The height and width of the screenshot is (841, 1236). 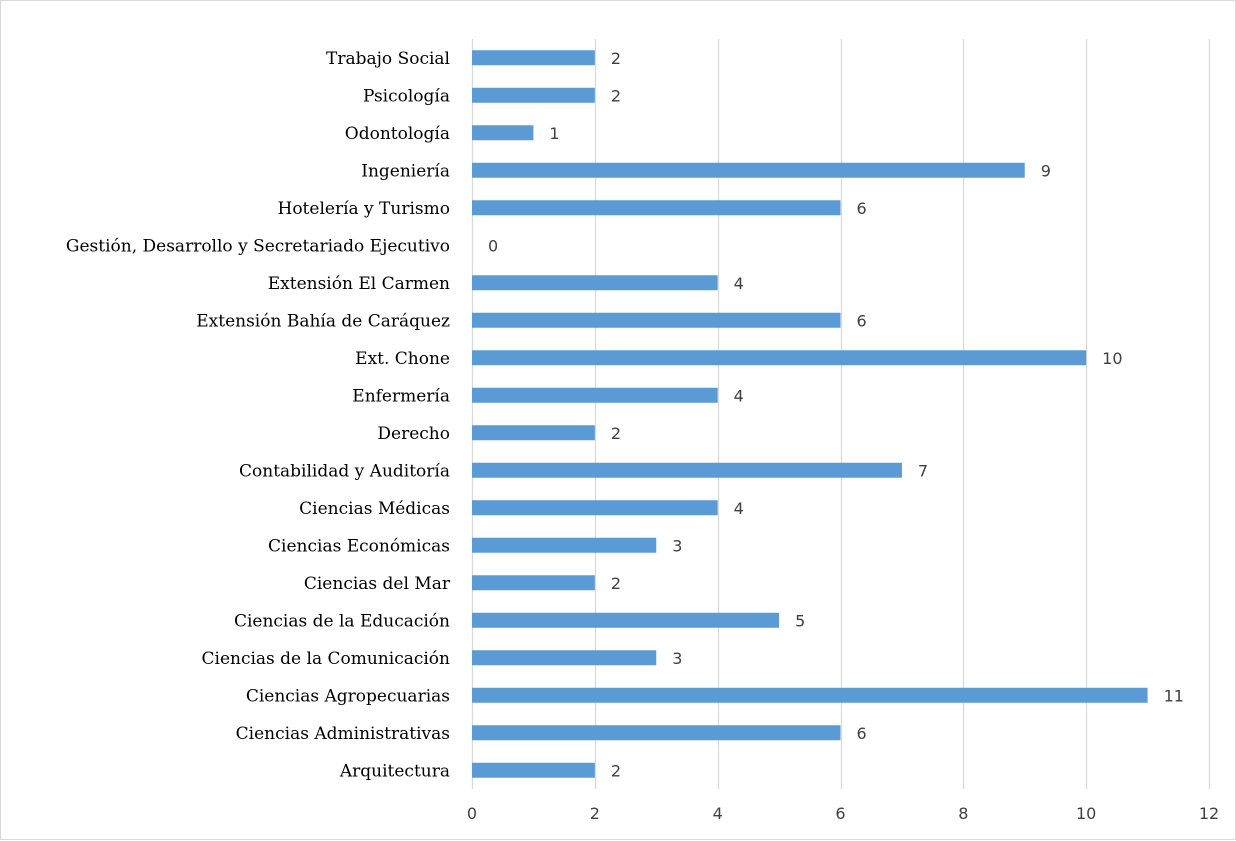 What do you see at coordinates (493, 245) in the screenshot?
I see `data-label: 0` at bounding box center [493, 245].